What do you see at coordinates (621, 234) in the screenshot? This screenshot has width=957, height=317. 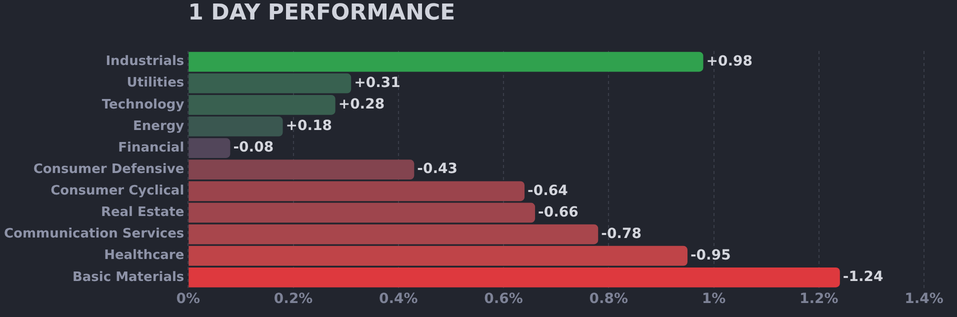 I see `data-label: -0.78` at bounding box center [621, 234].